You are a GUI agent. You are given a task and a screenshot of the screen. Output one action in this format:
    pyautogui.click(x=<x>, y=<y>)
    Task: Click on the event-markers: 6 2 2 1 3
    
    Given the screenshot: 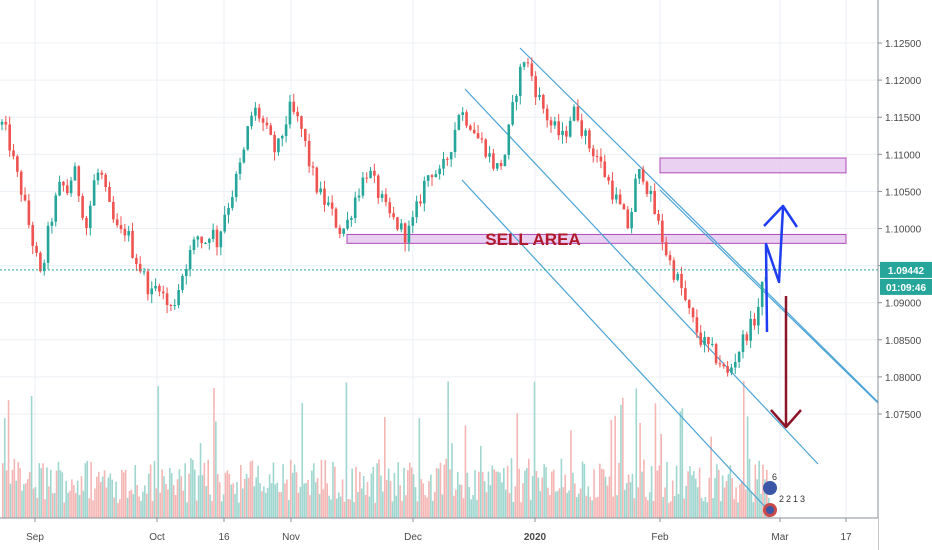 What is the action you would take?
    pyautogui.click(x=784, y=494)
    